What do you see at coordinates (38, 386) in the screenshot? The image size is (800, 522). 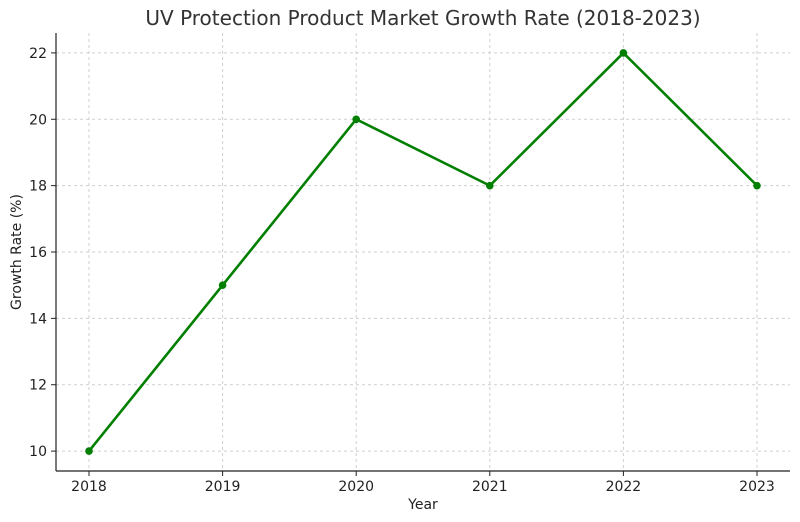 I see `y-tick-label: 12` at bounding box center [38, 386].